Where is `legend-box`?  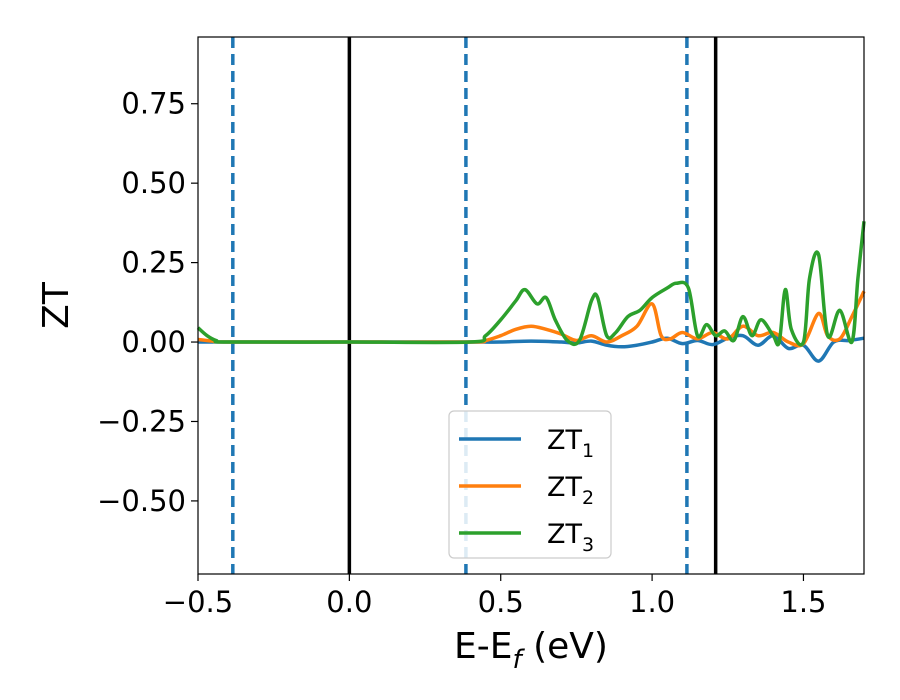 legend-box is located at coordinates (530, 484).